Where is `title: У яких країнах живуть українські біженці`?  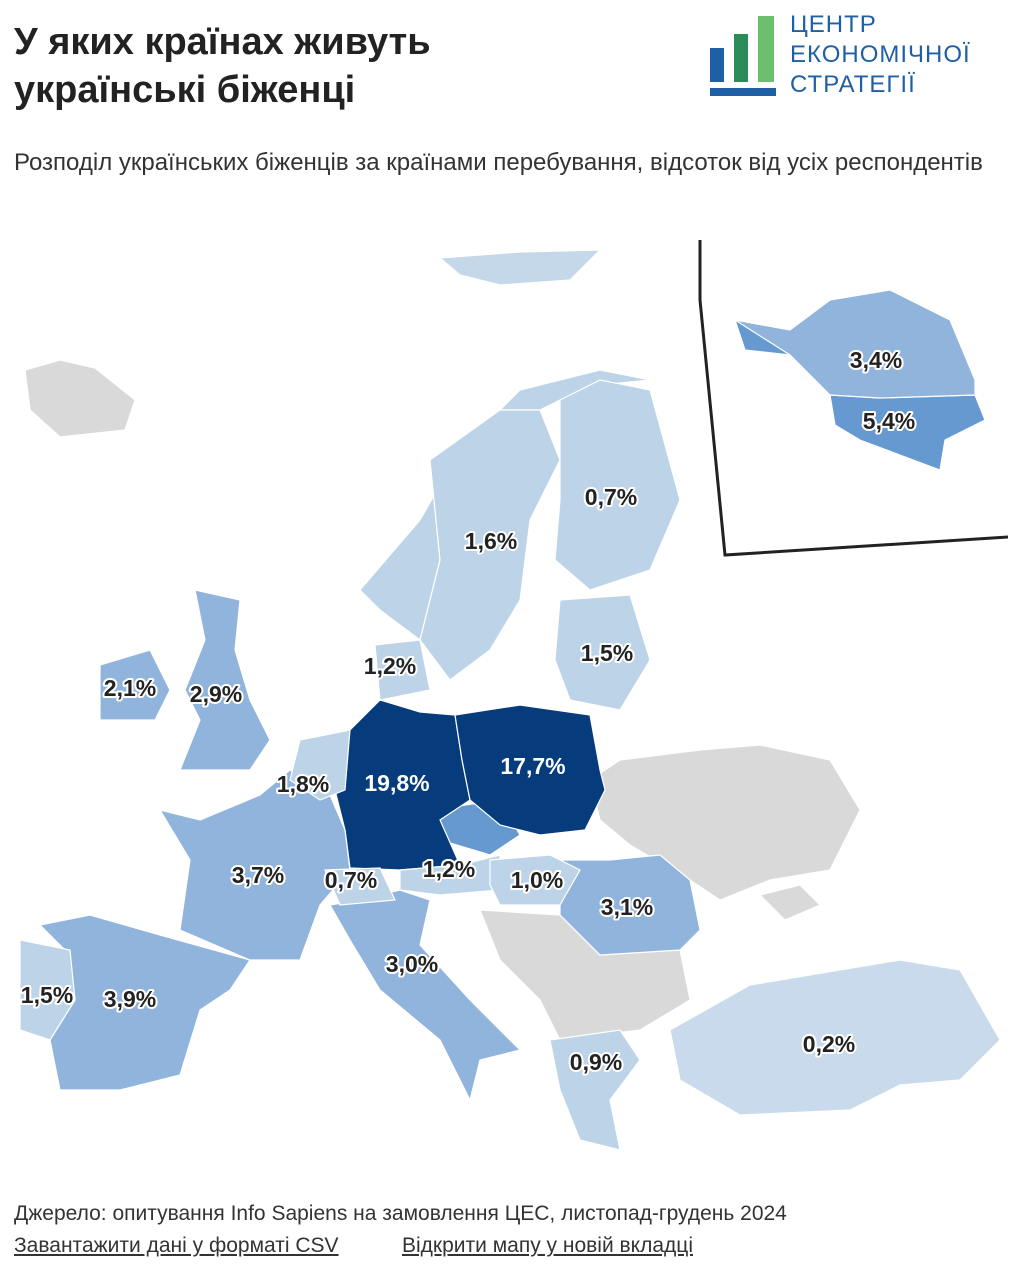
title: У яких країнах живуть українські біженці is located at coordinates (222, 66).